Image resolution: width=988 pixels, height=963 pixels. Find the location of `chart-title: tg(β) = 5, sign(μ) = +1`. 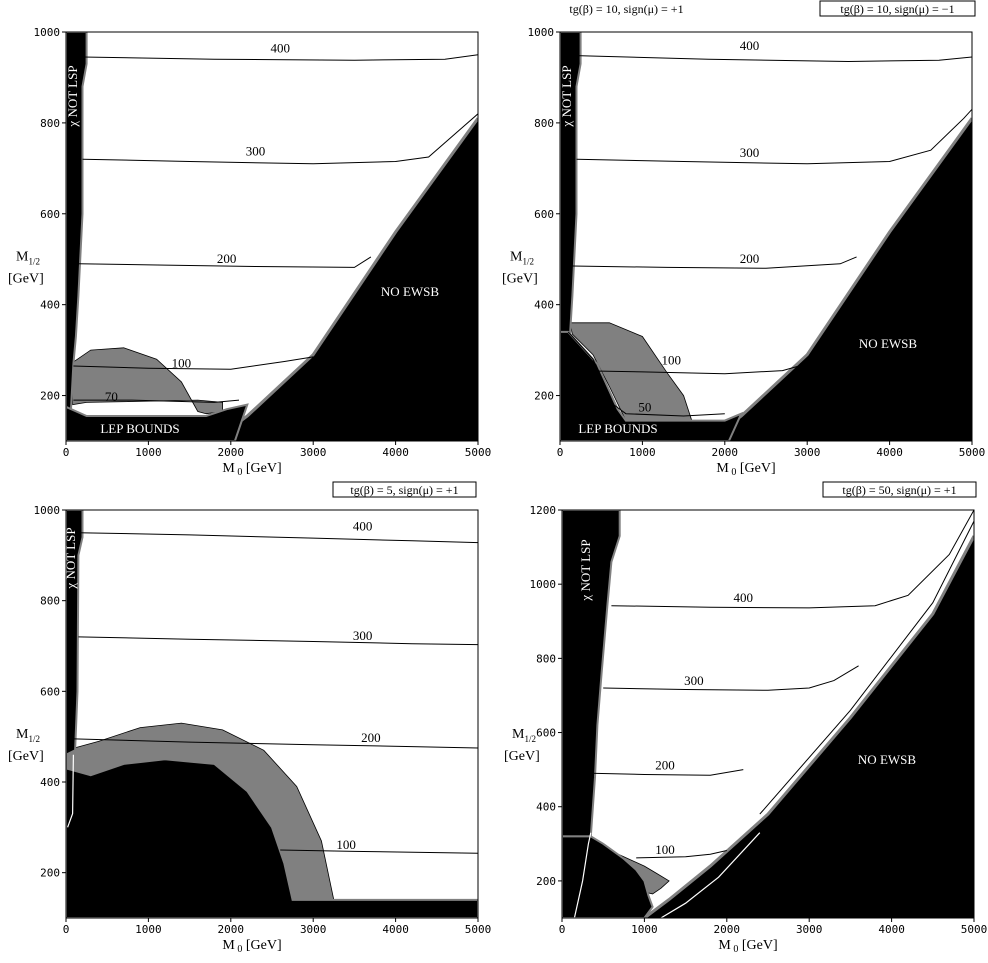

chart-title: tg(β) = 5, sign(μ) = +1 is located at coordinates (404, 490).